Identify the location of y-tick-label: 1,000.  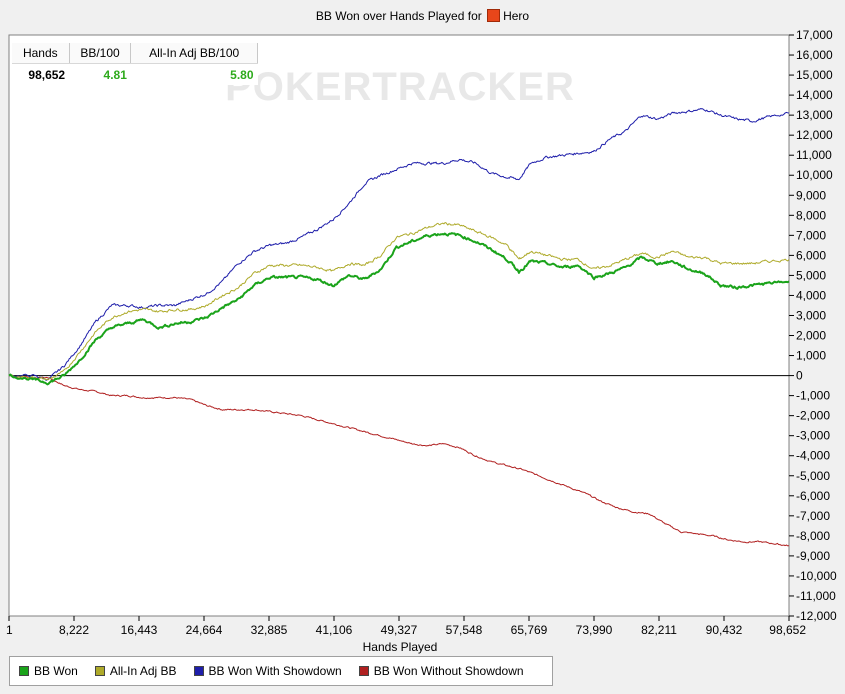
(811, 356).